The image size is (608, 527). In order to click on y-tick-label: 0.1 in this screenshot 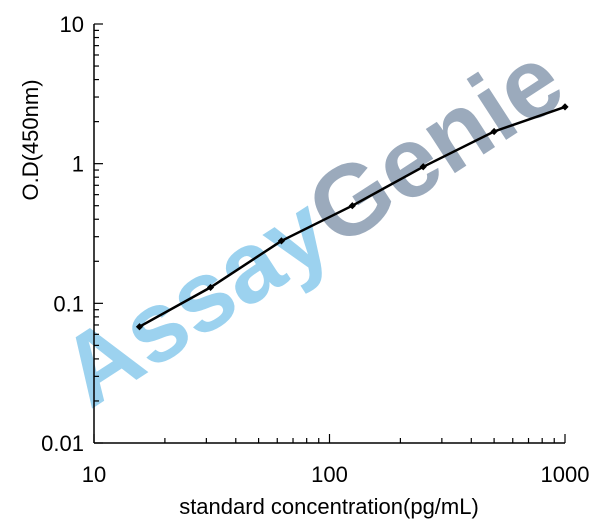, I will do `click(68, 303)`.